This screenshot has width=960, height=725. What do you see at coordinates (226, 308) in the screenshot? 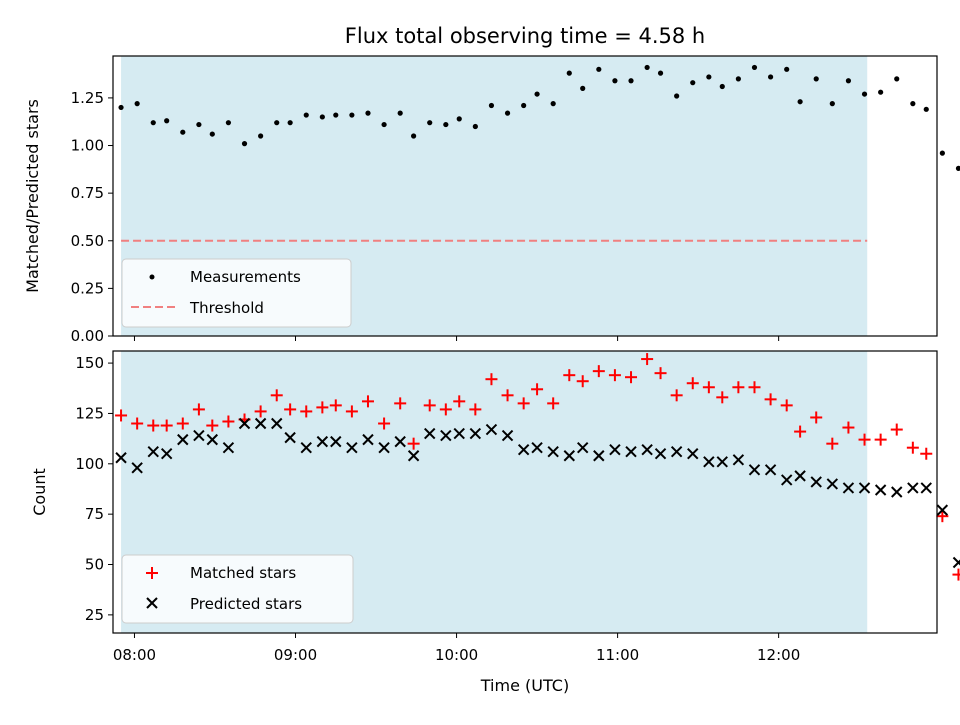
I see `legend-threshold-label: Threshold` at bounding box center [226, 308].